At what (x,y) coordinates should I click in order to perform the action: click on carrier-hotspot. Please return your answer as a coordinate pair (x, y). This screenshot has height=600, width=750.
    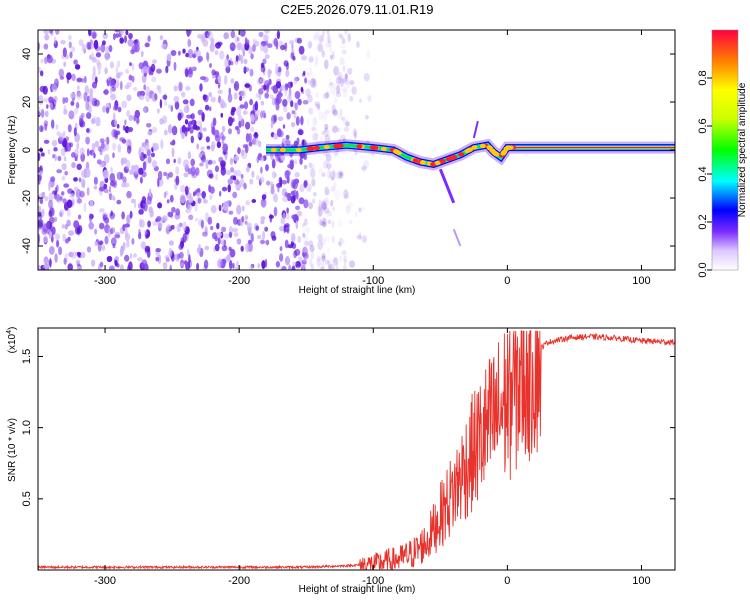
    Looking at the image, I should click on (490, 148).